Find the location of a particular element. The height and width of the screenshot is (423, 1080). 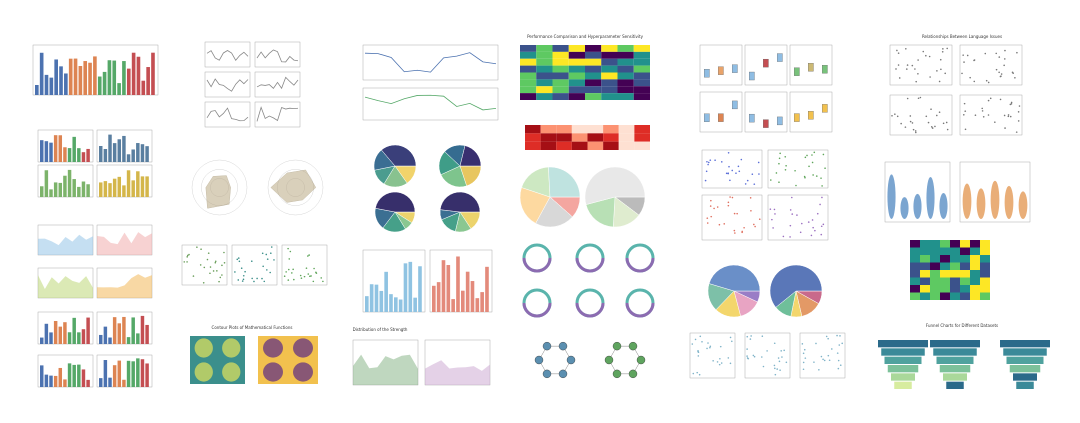

panel-title: Contour Plots of Mathematical Functions is located at coordinates (252, 327).